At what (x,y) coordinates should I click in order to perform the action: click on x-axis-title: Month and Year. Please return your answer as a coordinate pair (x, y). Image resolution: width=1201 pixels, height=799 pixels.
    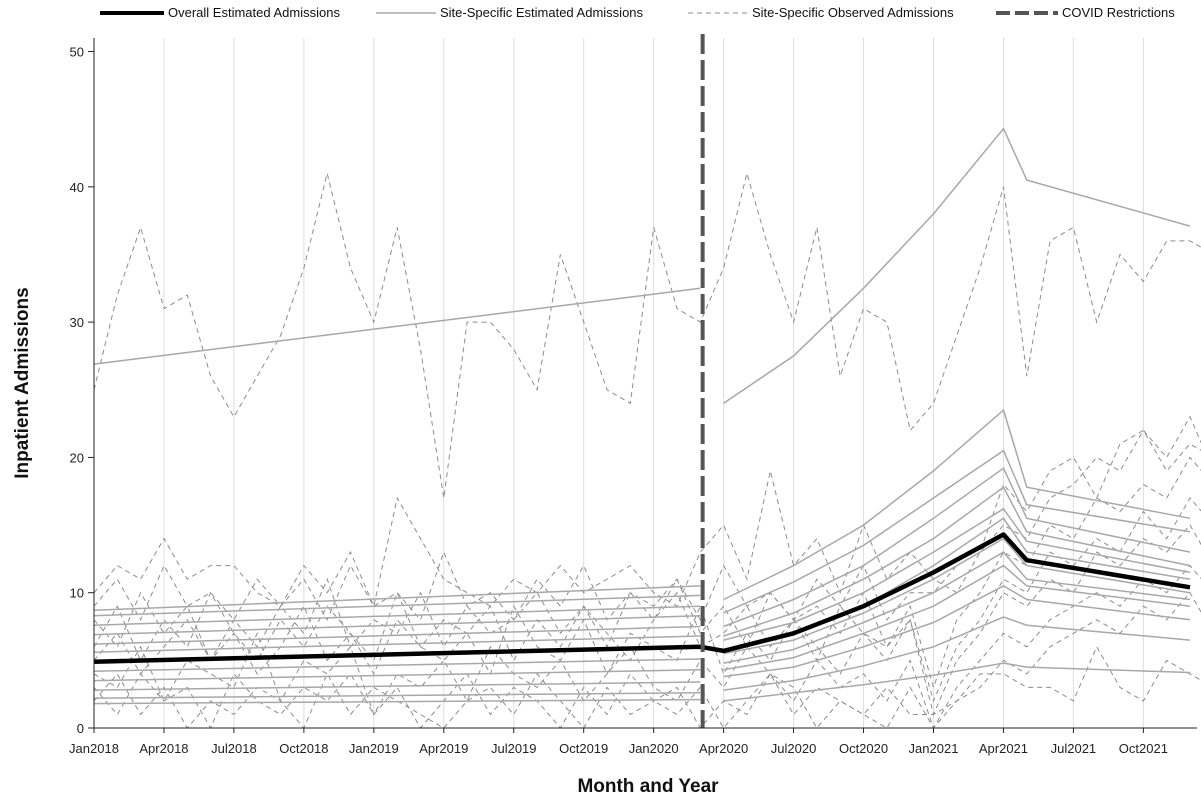
    Looking at the image, I should click on (648, 786).